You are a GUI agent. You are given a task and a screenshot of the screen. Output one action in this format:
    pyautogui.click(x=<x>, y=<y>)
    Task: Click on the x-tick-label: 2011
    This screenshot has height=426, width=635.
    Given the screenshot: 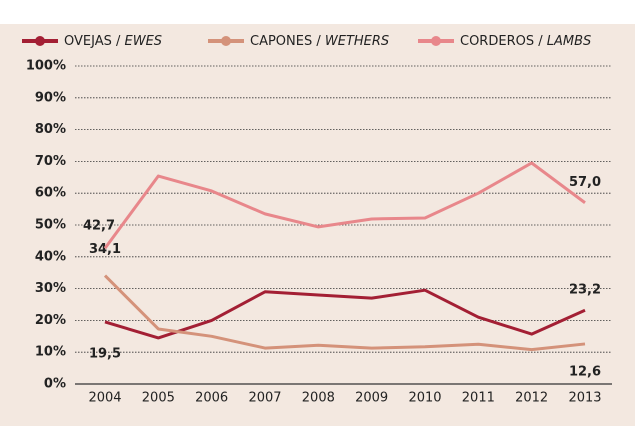 What is the action you would take?
    pyautogui.click(x=478, y=398)
    